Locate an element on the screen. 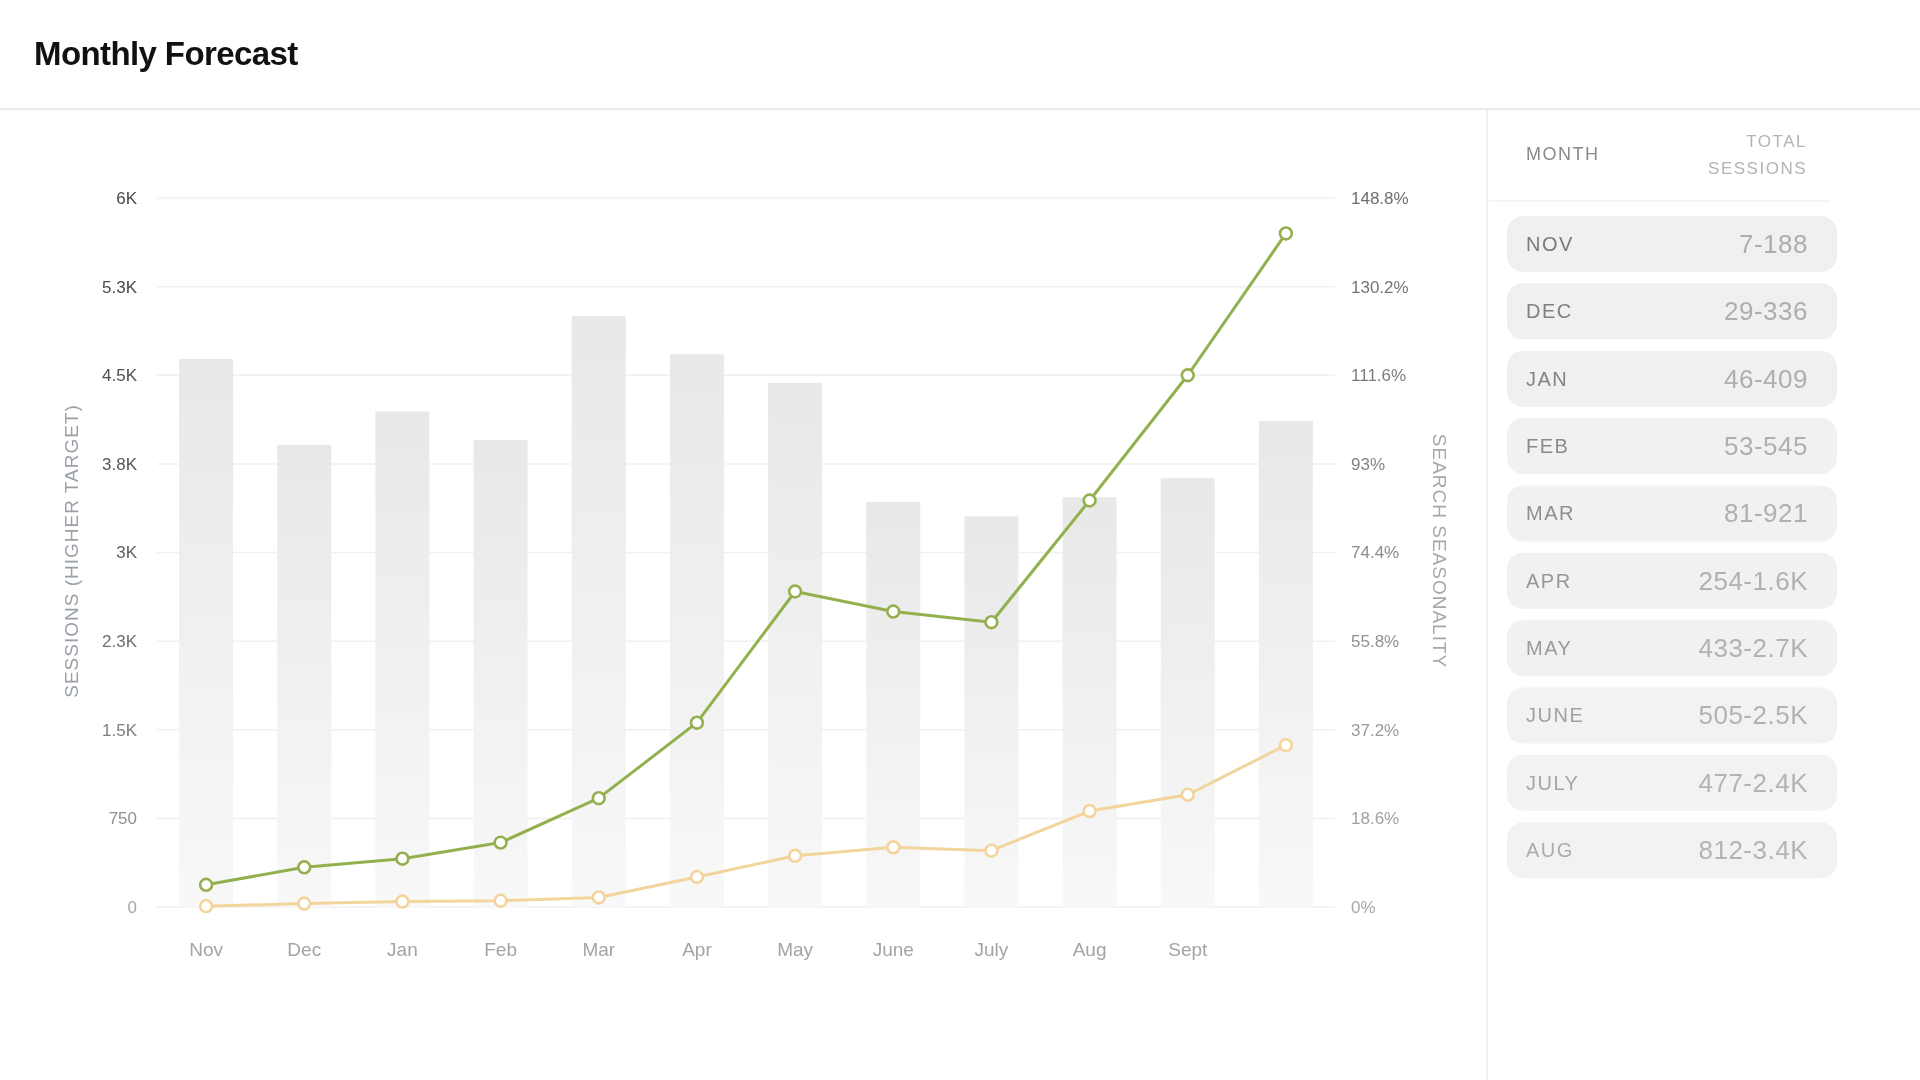 The width and height of the screenshot is (1920, 1080). y-tick-label: 1.5K is located at coordinates (120, 730).